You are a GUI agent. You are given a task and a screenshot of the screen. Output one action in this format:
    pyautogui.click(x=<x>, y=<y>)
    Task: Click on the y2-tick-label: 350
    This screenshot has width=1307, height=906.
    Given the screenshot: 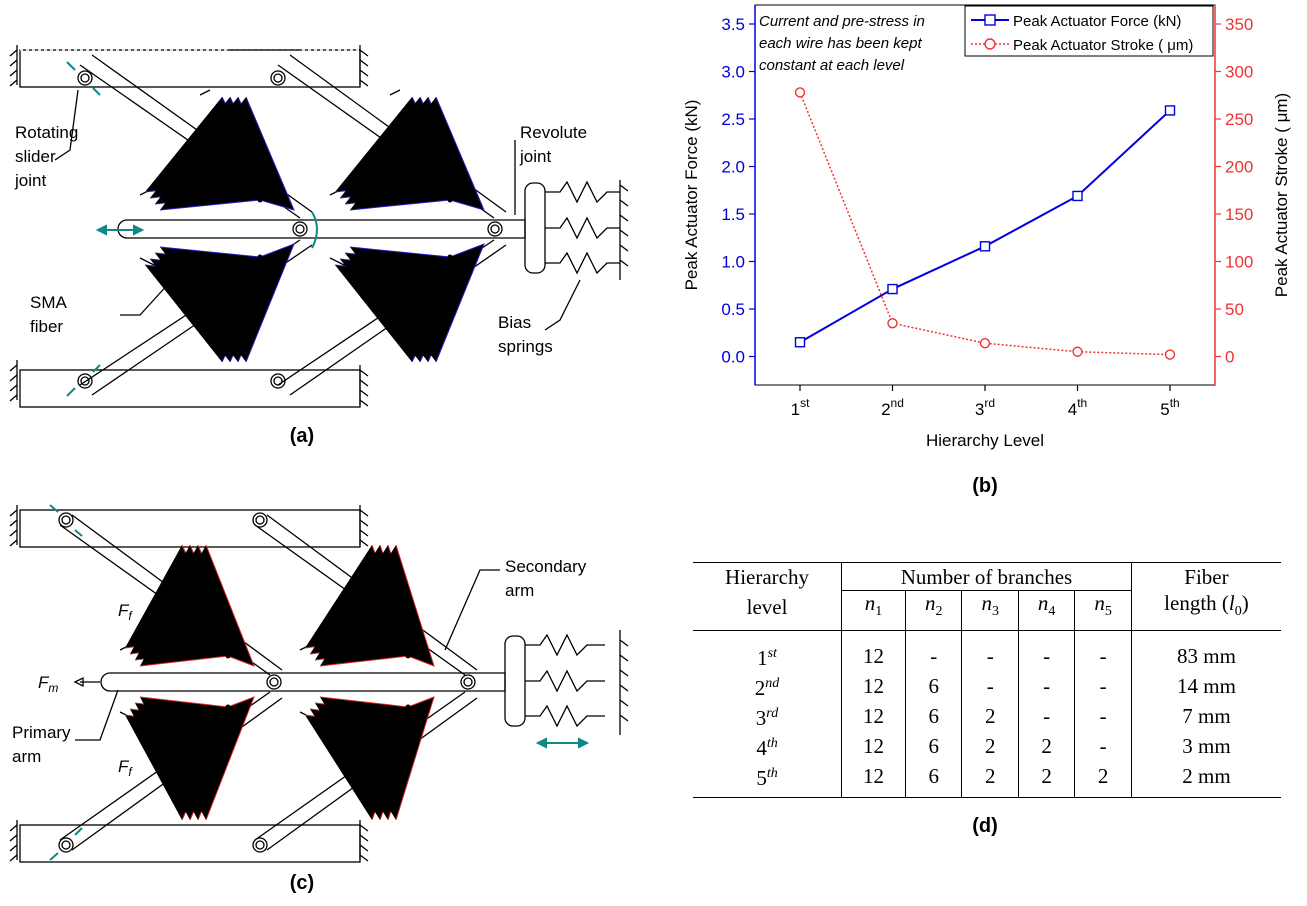 What is the action you would take?
    pyautogui.click(x=1239, y=24)
    